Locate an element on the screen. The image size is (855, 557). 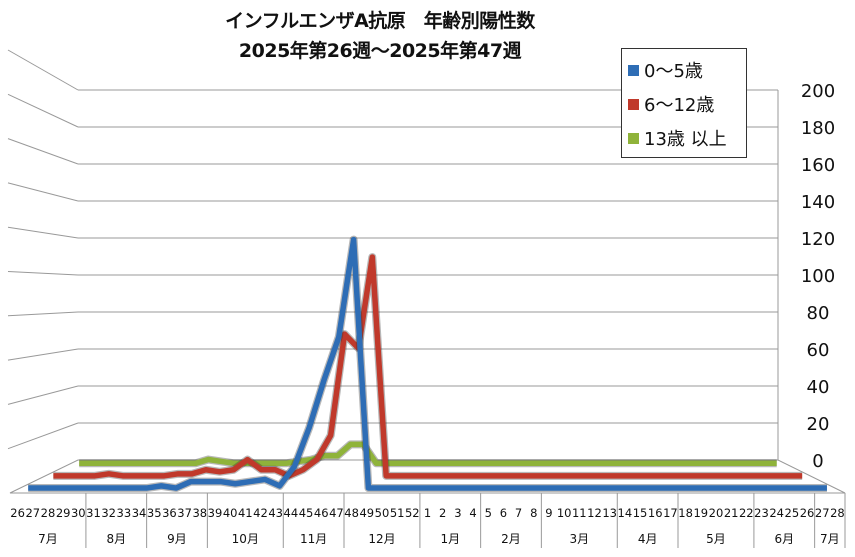
x-tick-label: 40 is located at coordinates (230, 513).